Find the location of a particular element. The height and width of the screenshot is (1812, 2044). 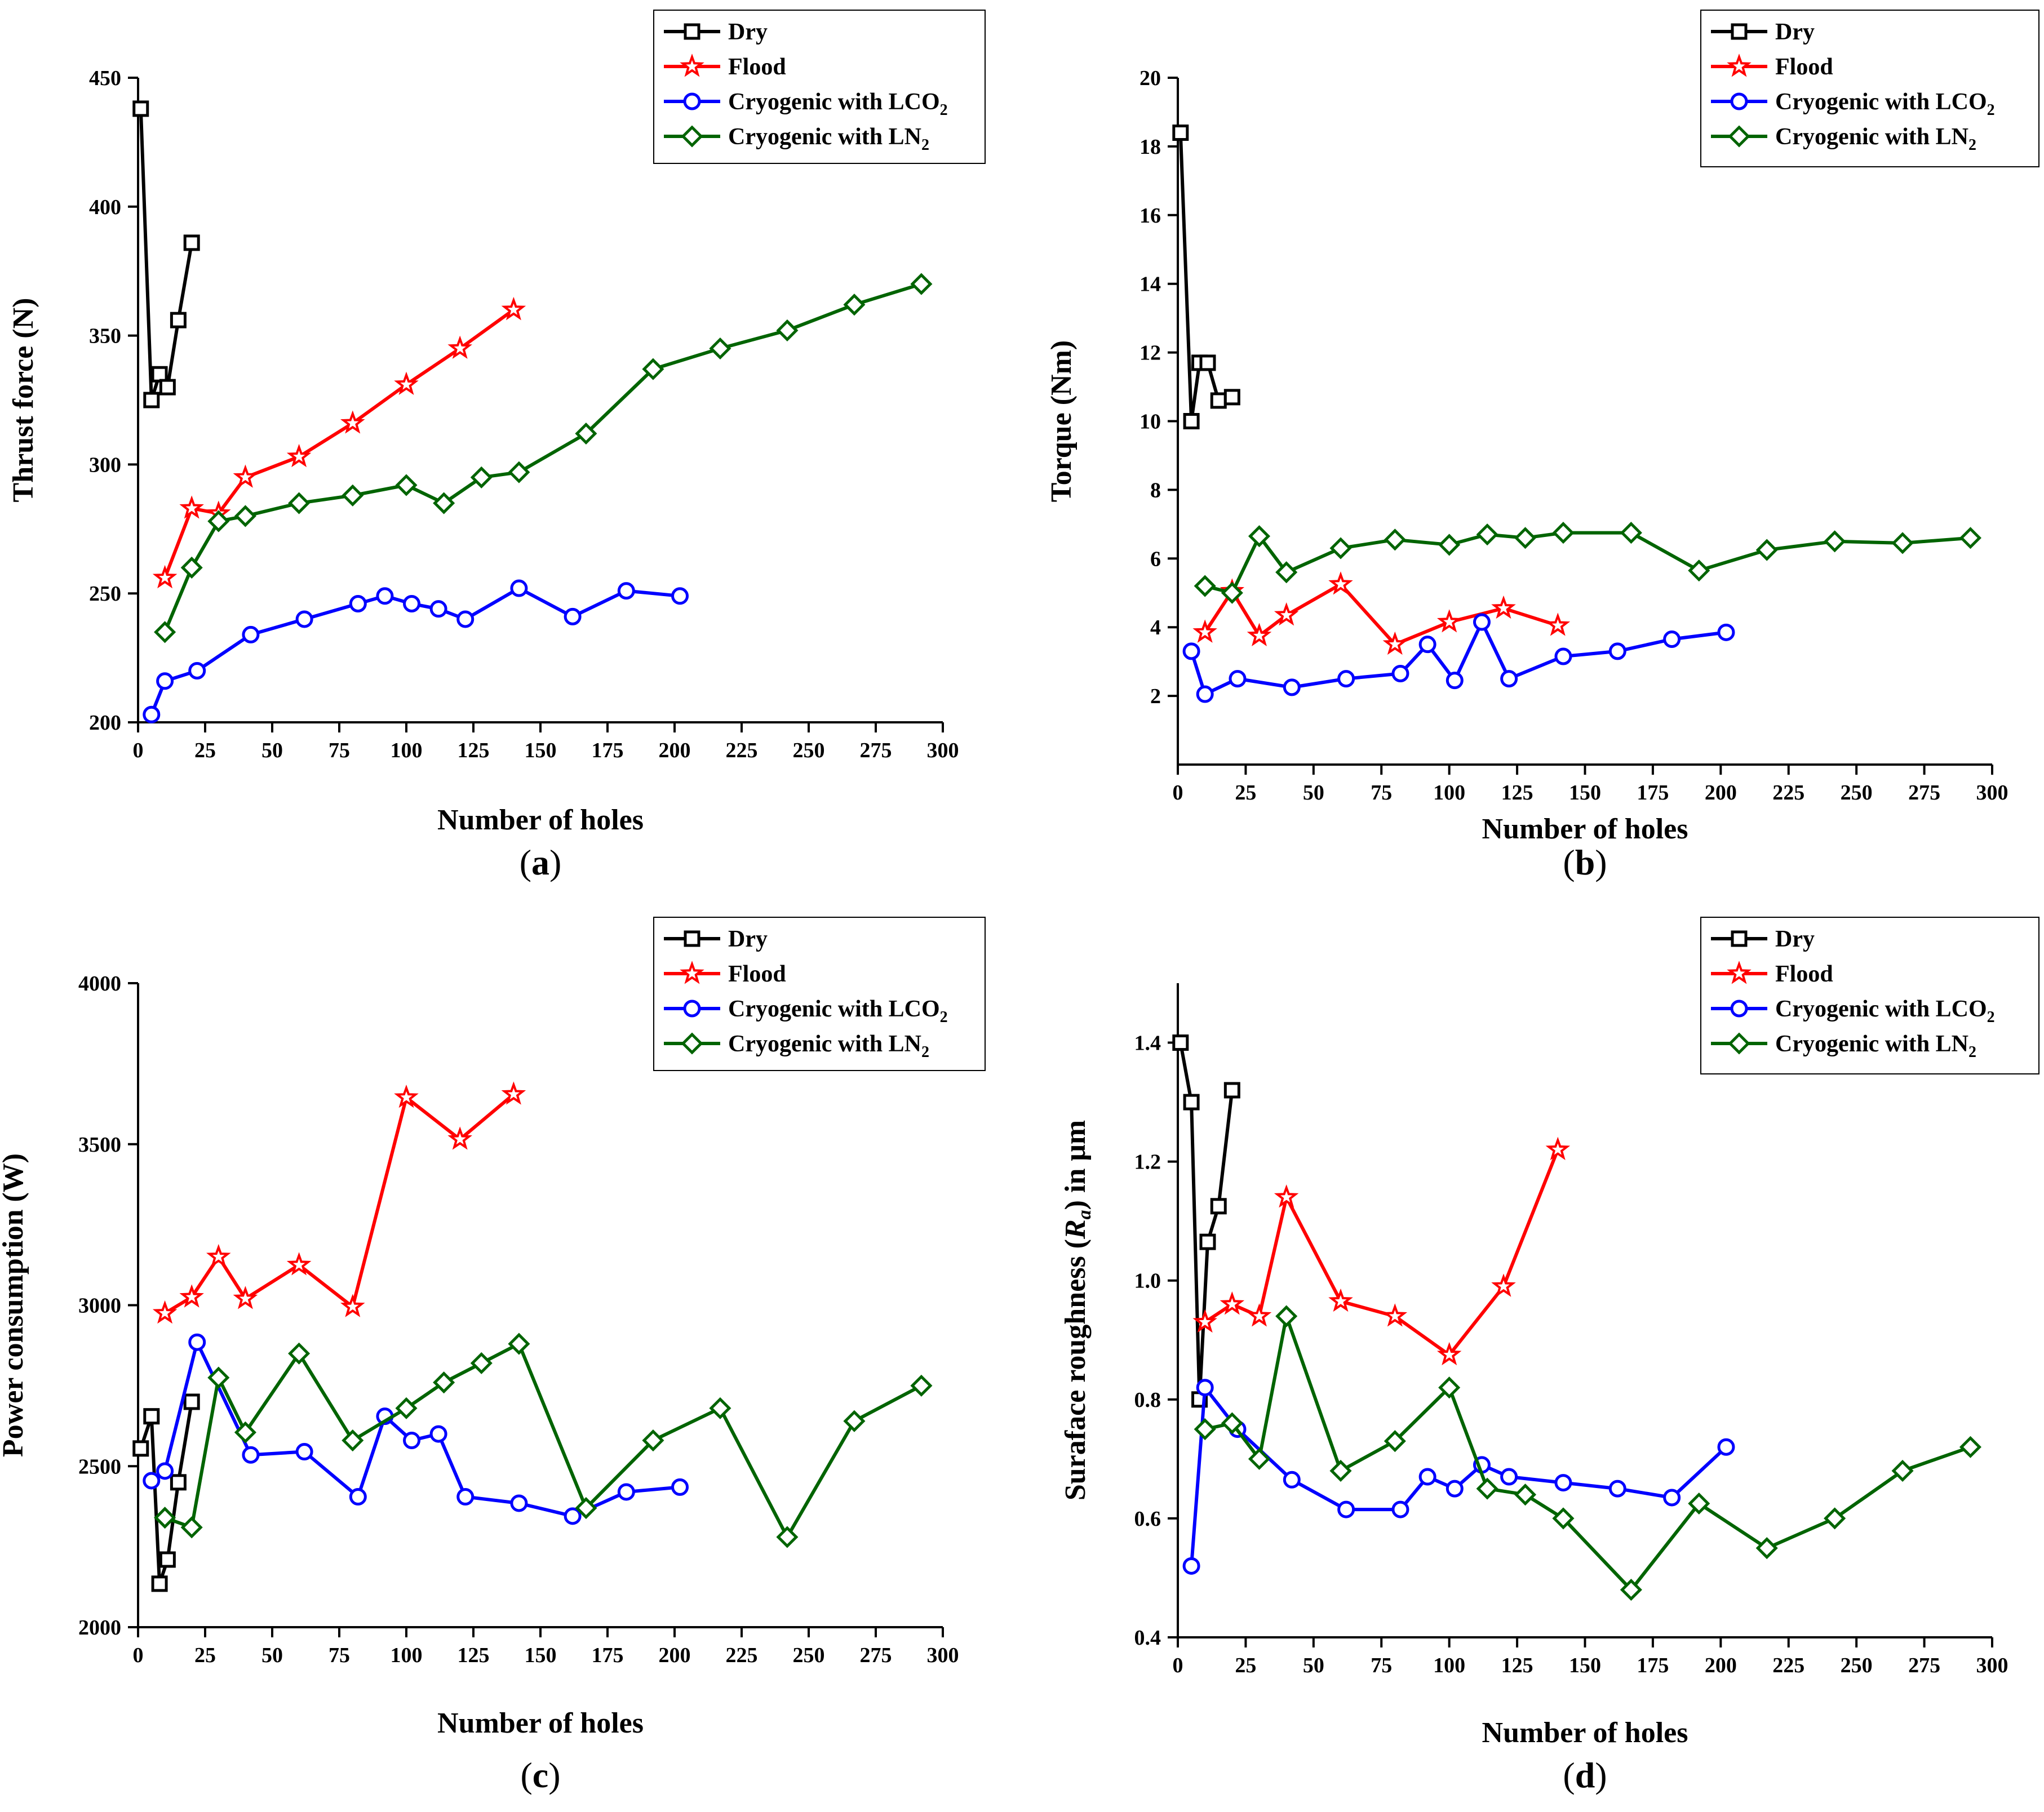

legend-marker-flood is located at coordinates (1739, 65).